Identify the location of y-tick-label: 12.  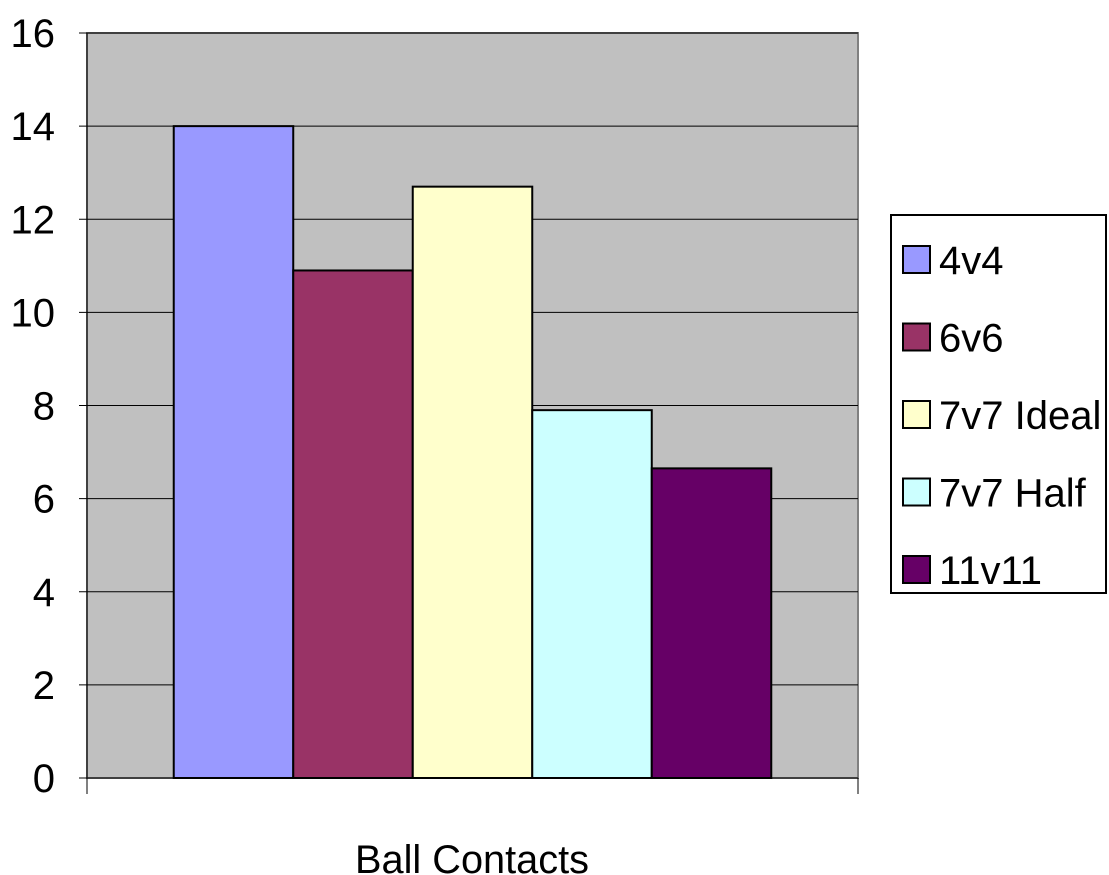
(33, 220).